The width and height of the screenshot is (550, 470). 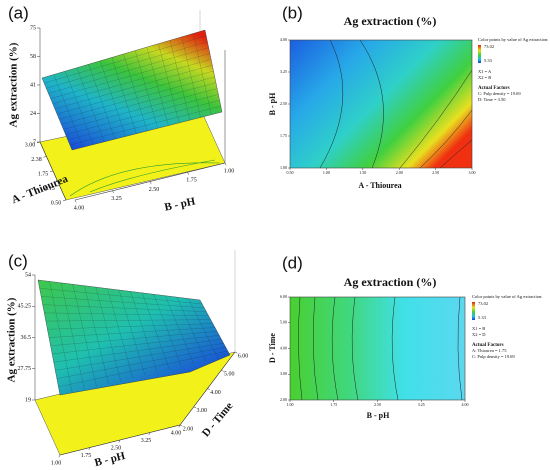 I want to click on contour-b, so click(x=381, y=104).